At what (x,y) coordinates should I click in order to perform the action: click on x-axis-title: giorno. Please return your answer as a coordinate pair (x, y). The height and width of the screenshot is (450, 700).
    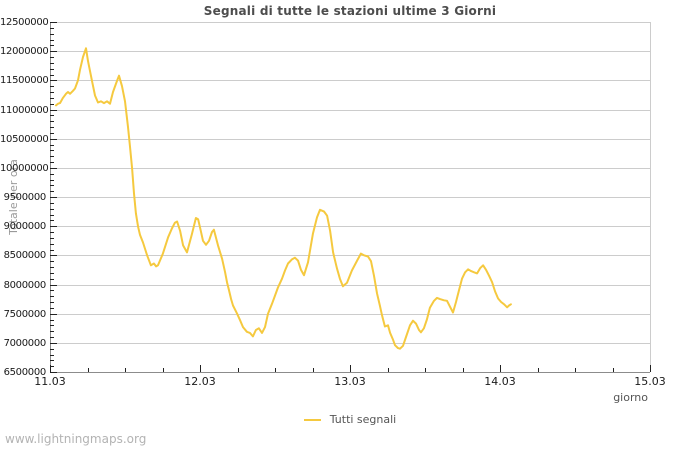
    Looking at the image, I should click on (630, 397).